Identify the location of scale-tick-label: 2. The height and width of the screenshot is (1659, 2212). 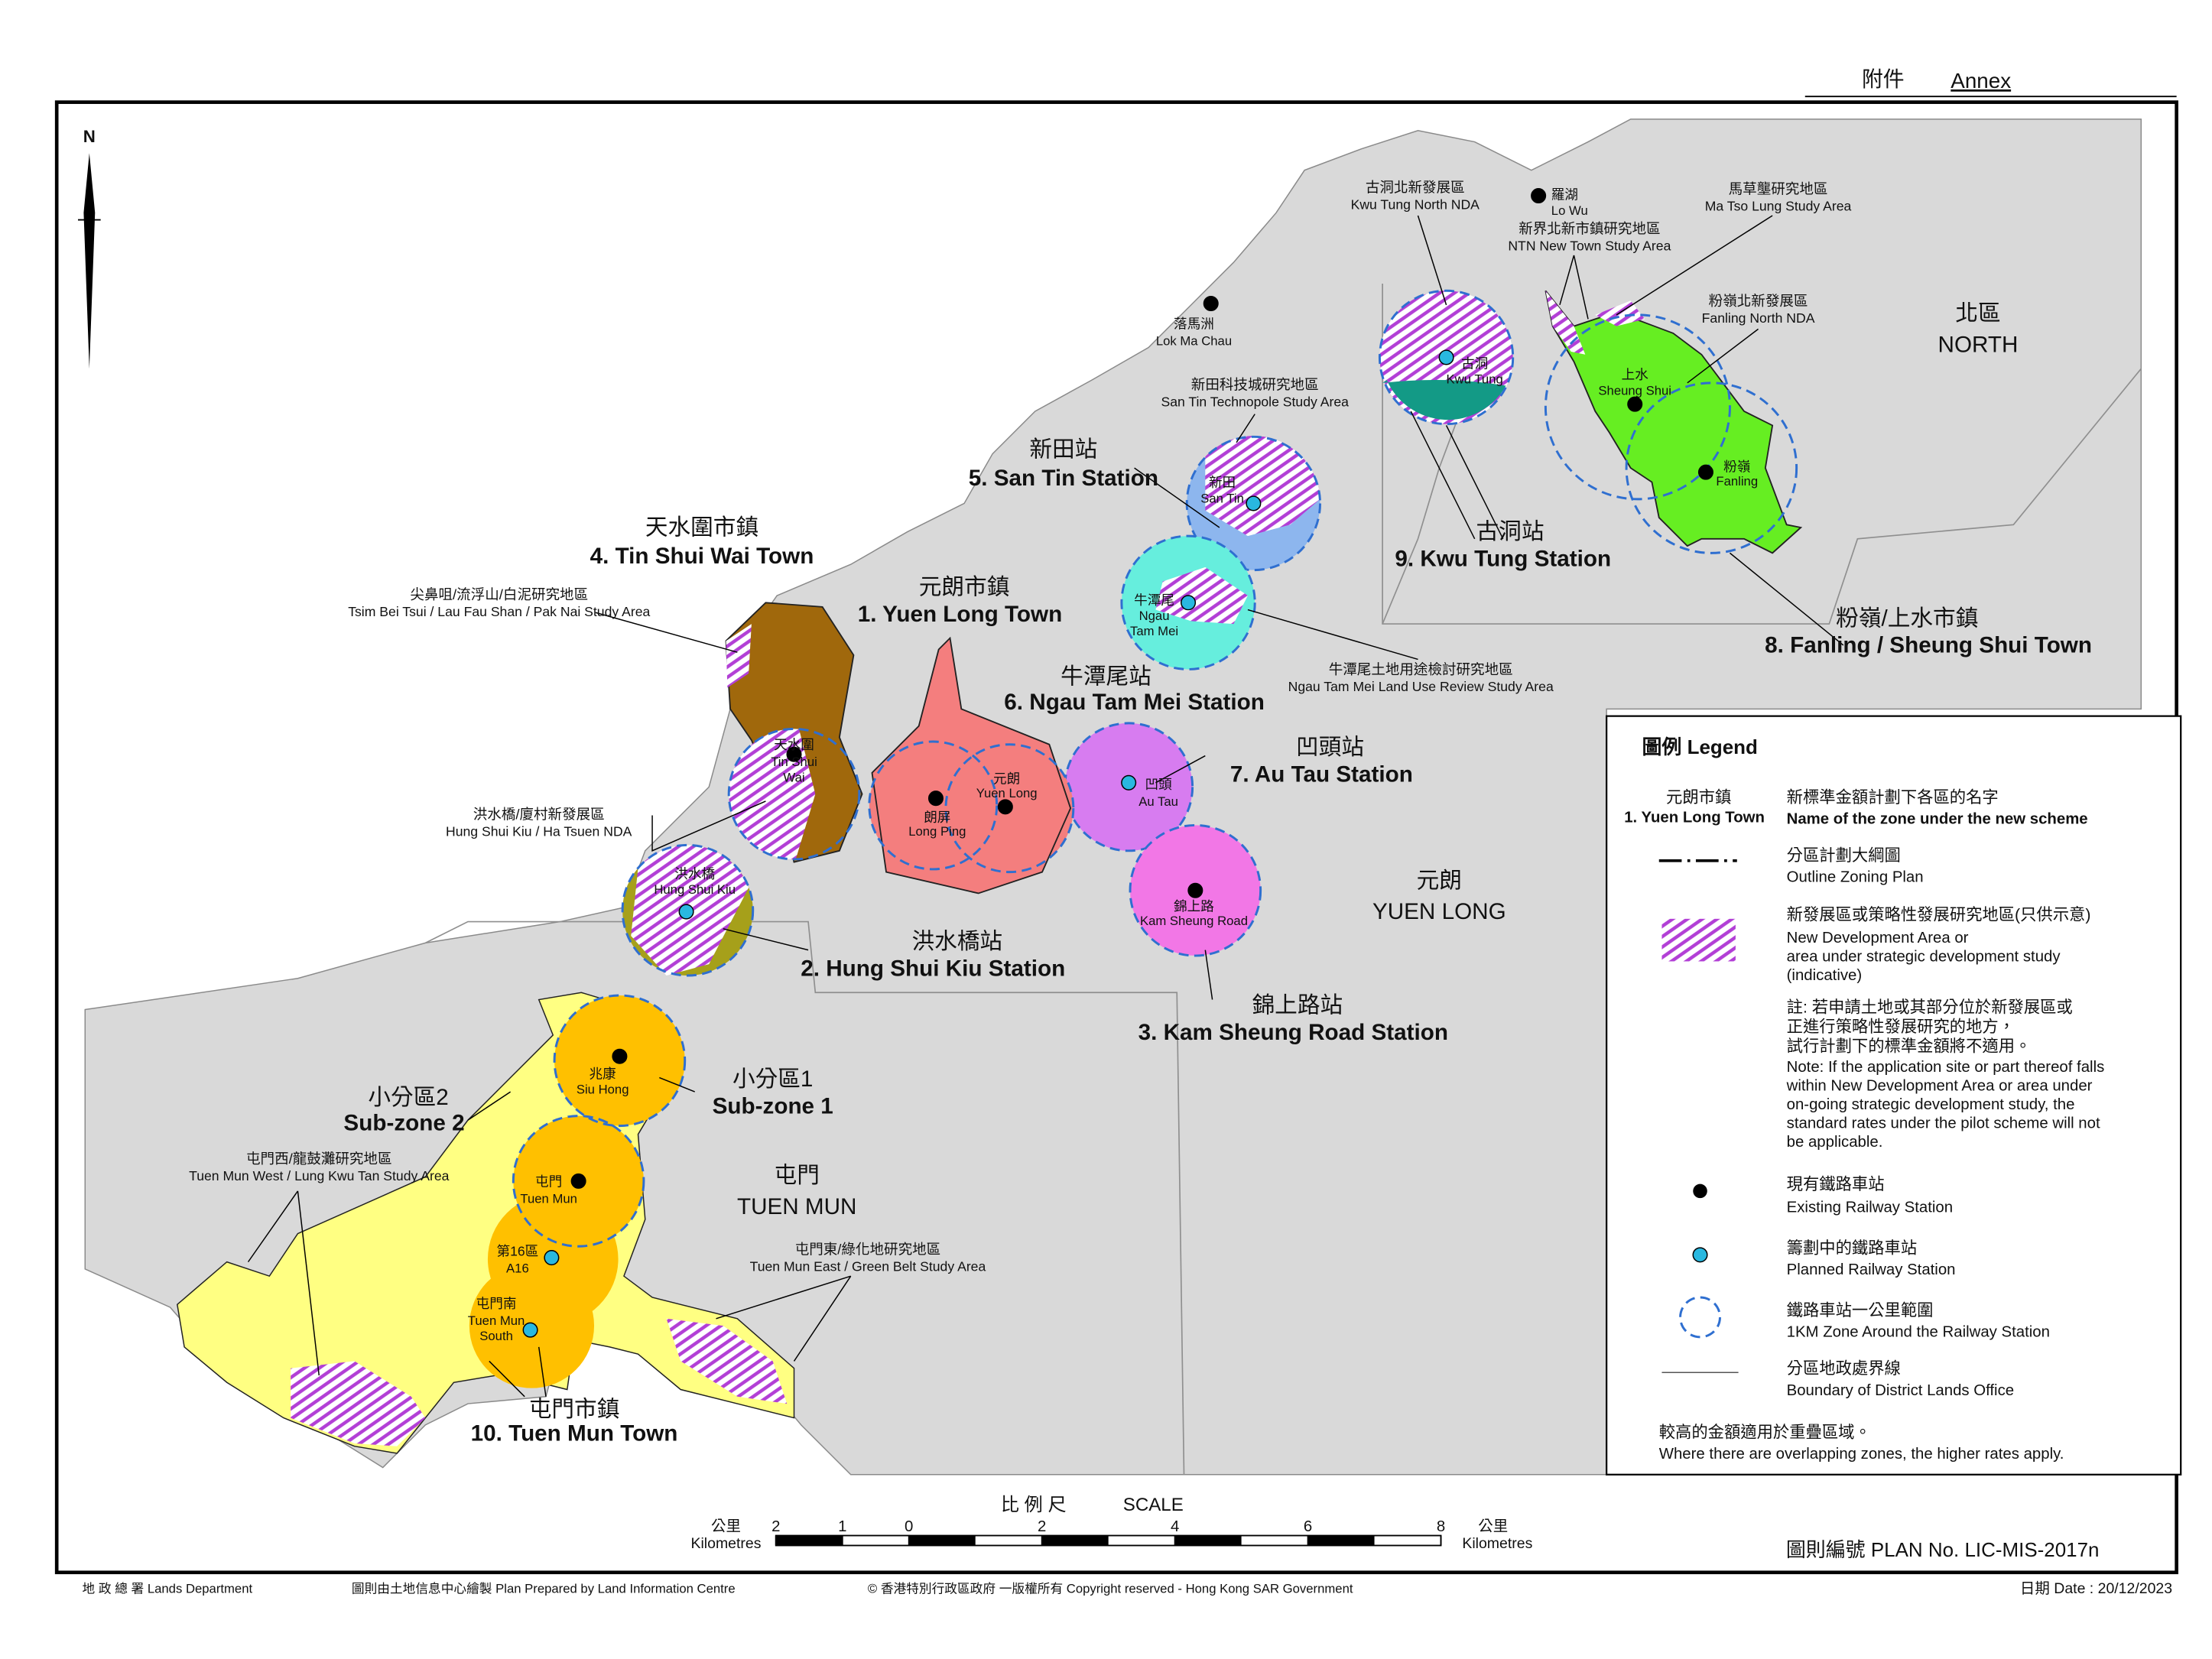
(775, 1526).